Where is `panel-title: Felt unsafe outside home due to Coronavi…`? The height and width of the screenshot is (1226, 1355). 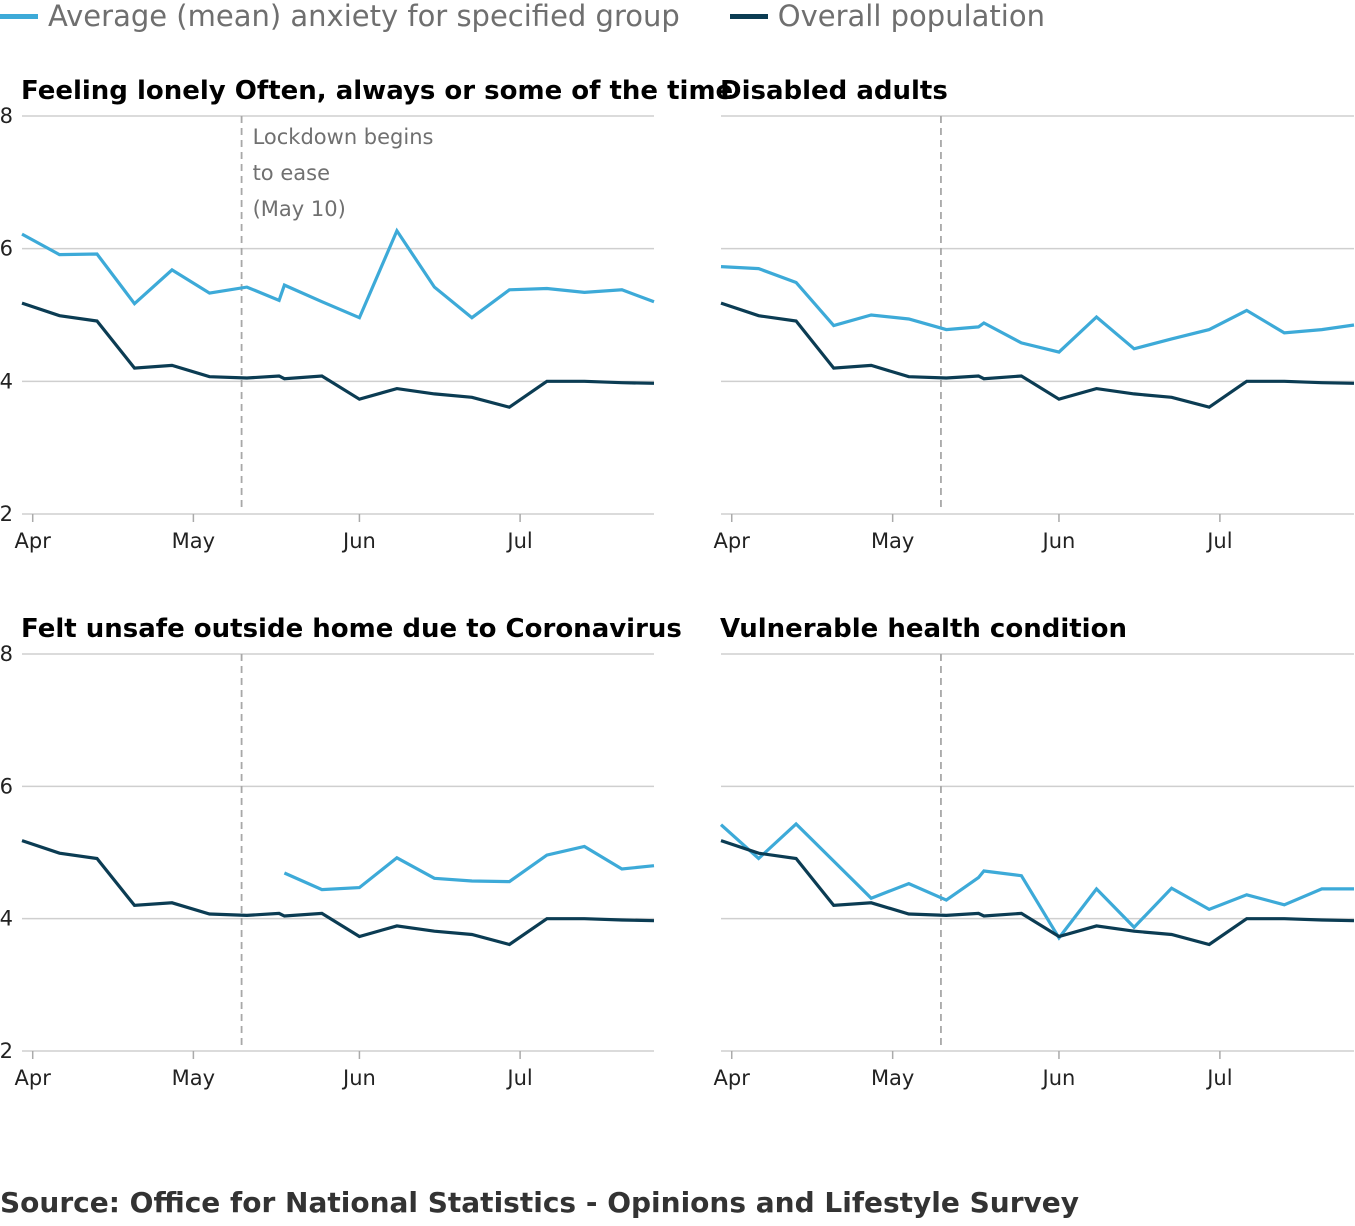 panel-title: Felt unsafe outside home due to Coronavi… is located at coordinates (351, 629).